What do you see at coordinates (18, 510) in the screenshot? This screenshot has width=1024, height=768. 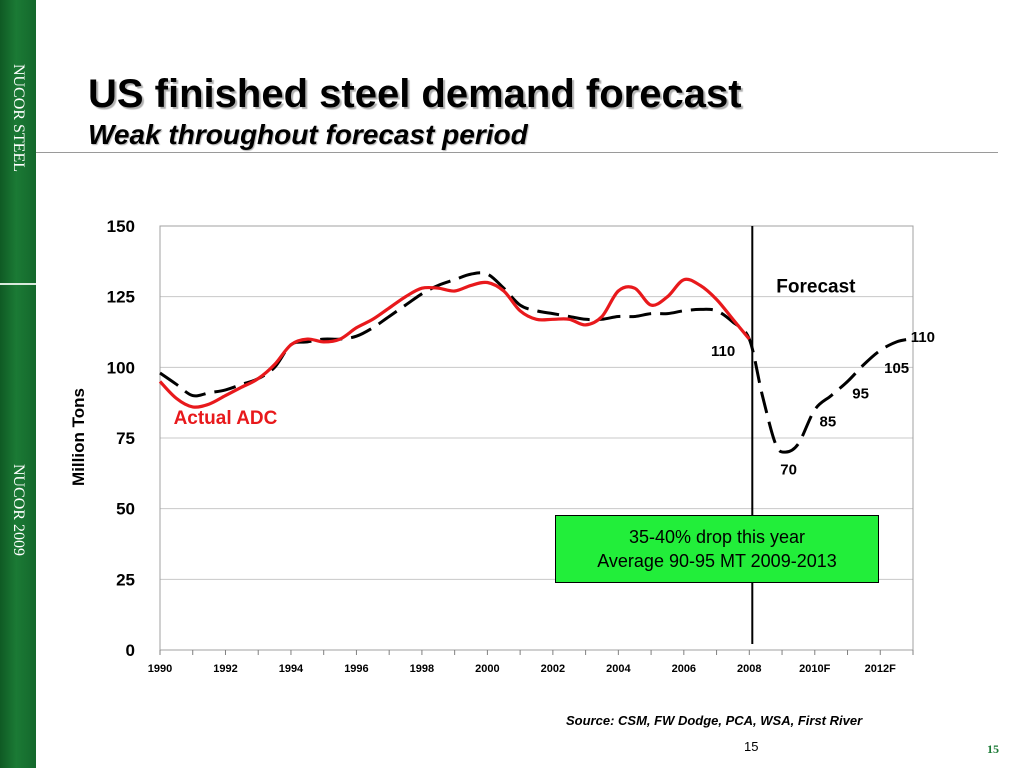 I see `sidebar-year-text: NUCOR 2009` at bounding box center [18, 510].